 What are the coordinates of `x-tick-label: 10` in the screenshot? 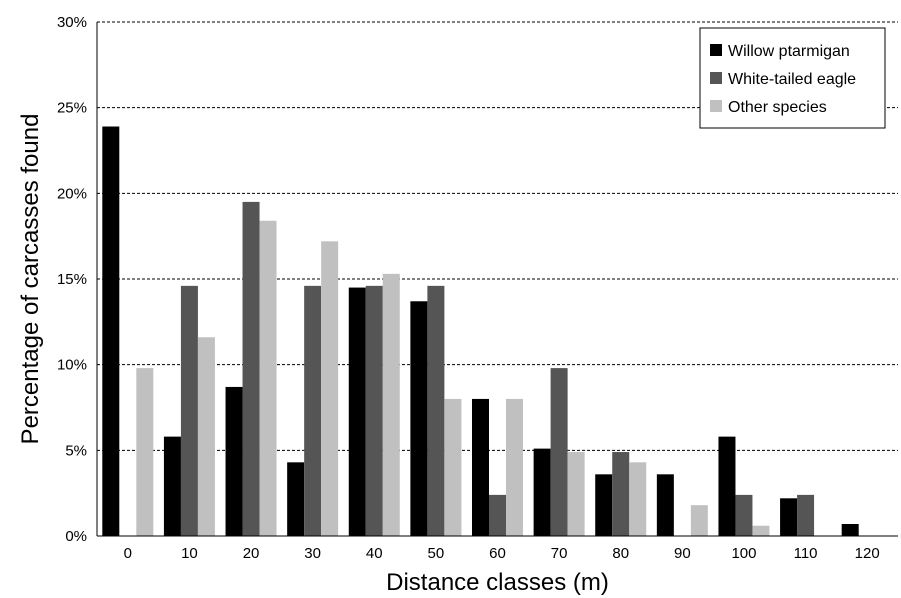 It's located at (189, 553).